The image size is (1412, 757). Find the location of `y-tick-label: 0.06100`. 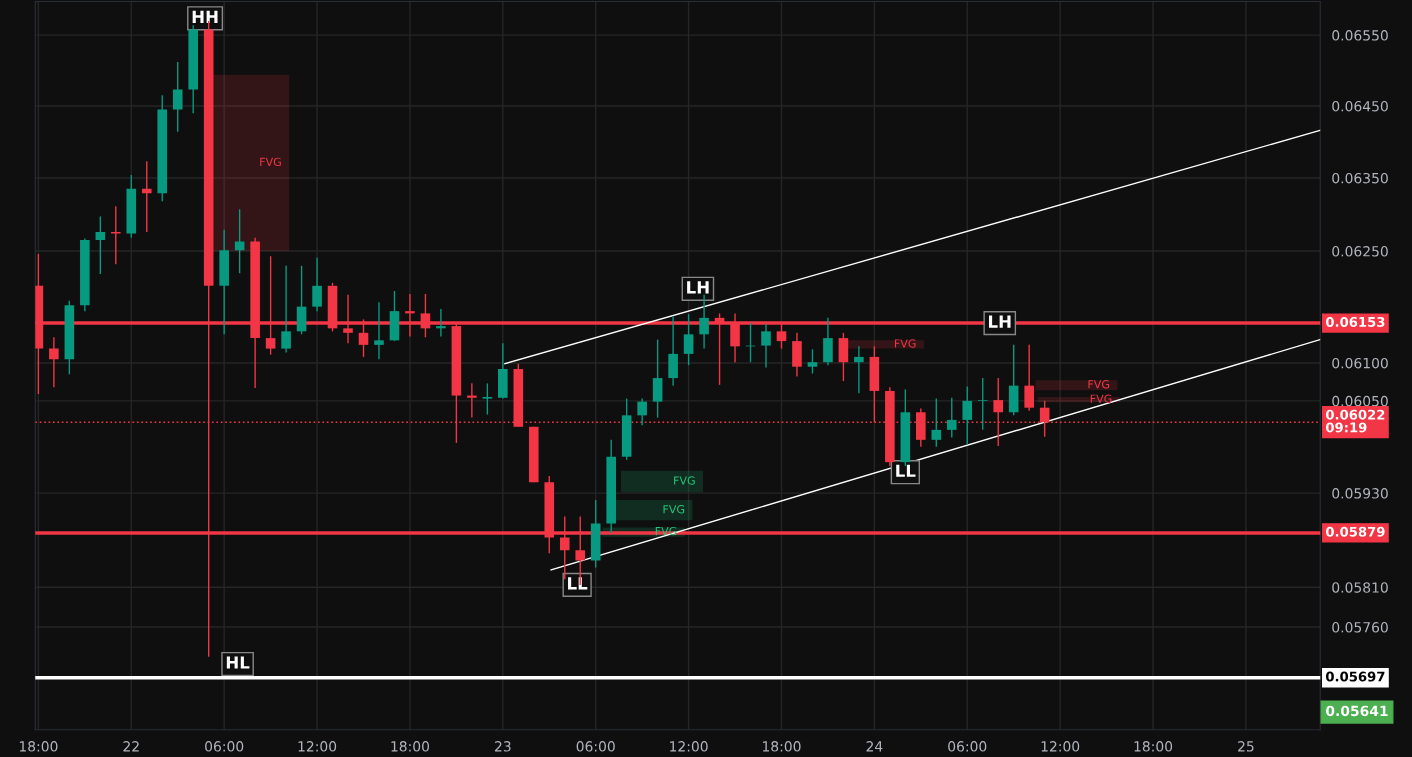

y-tick-label: 0.06100 is located at coordinates (1360, 363).